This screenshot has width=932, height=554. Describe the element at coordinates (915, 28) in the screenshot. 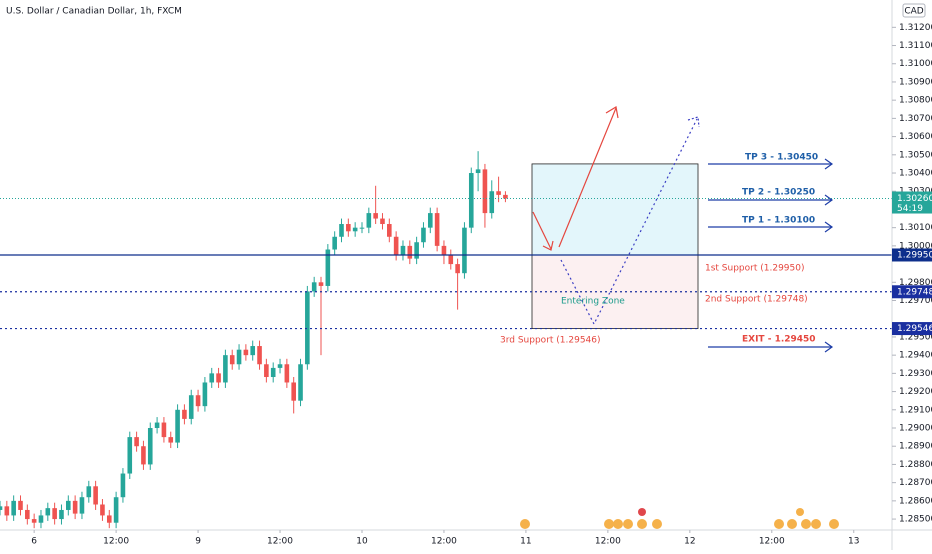

I see `y-tick-label: 1.31200` at that location.